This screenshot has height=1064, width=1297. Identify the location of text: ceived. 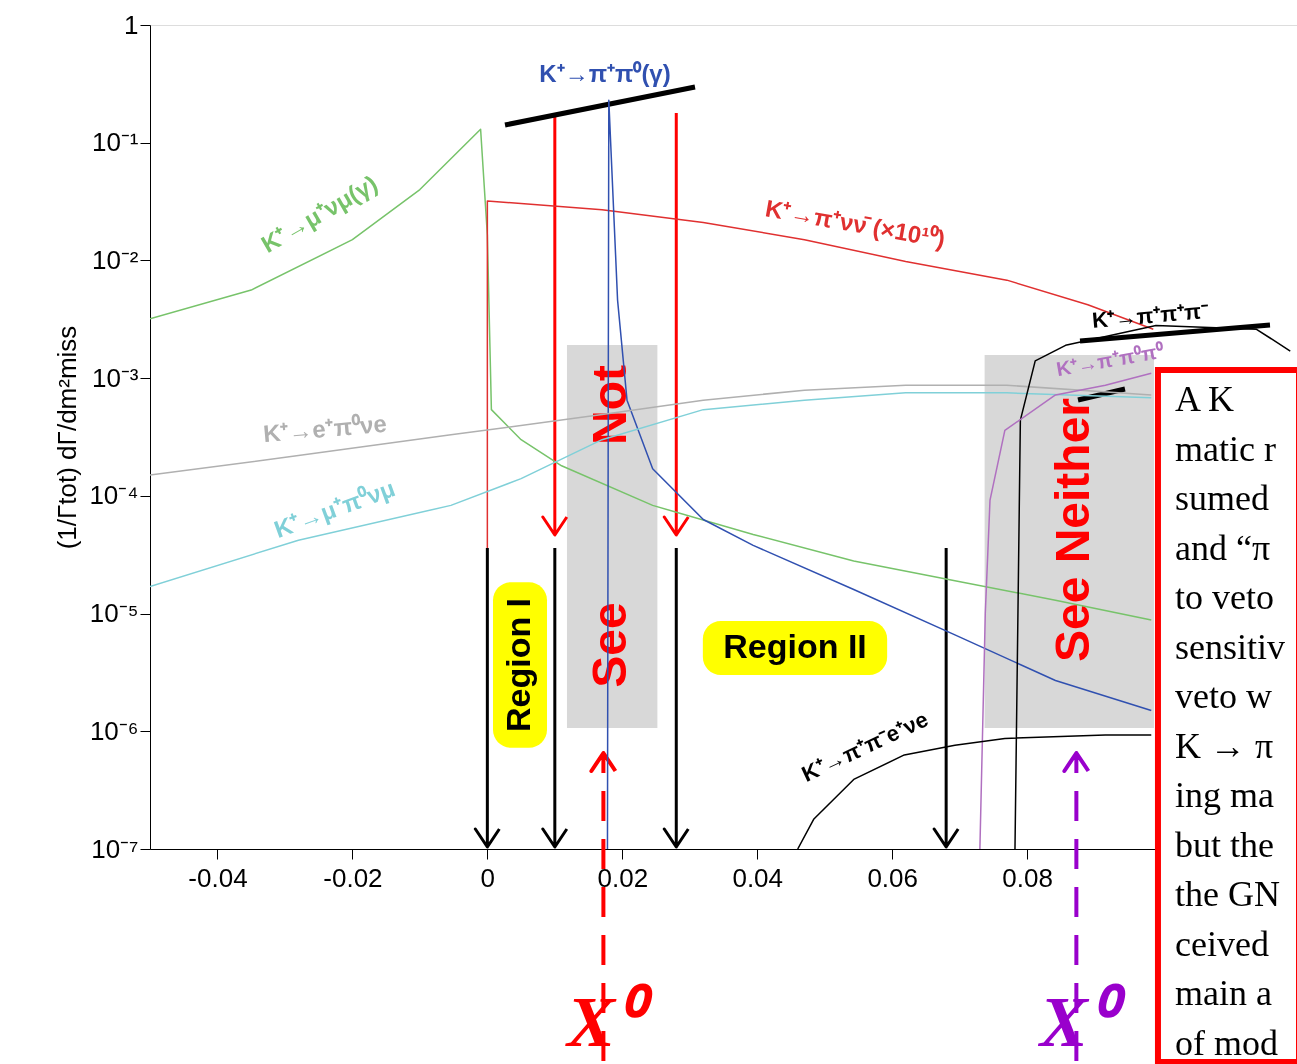
(1222, 943).